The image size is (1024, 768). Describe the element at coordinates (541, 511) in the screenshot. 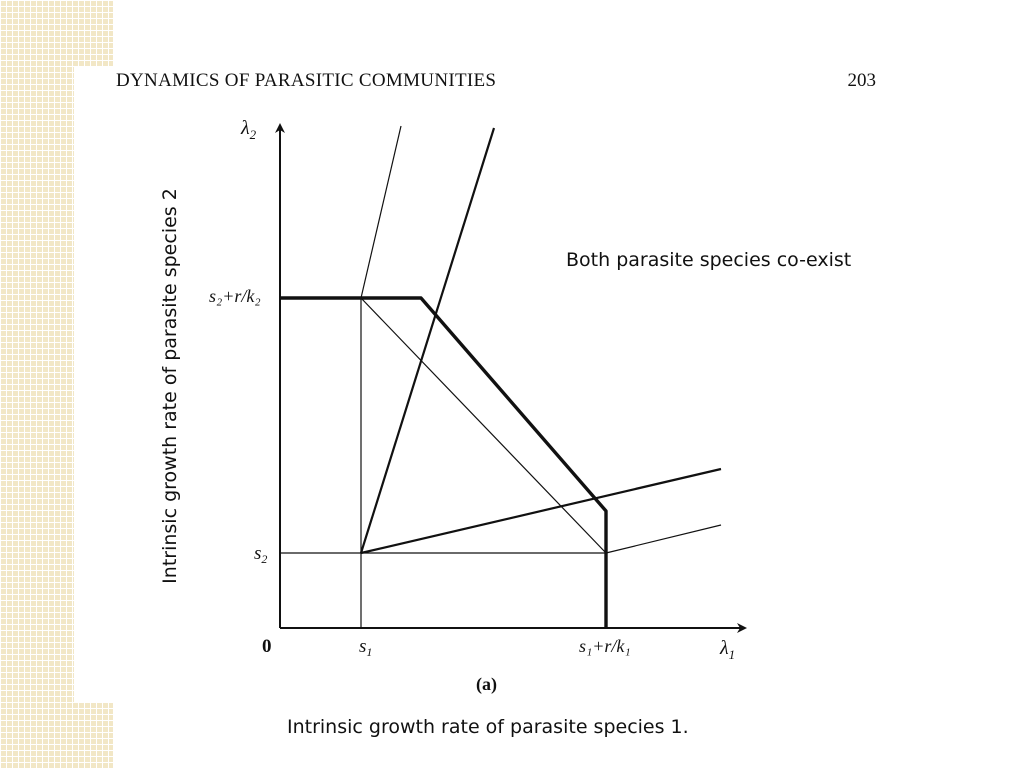

I see `lower-boundary-line` at that location.